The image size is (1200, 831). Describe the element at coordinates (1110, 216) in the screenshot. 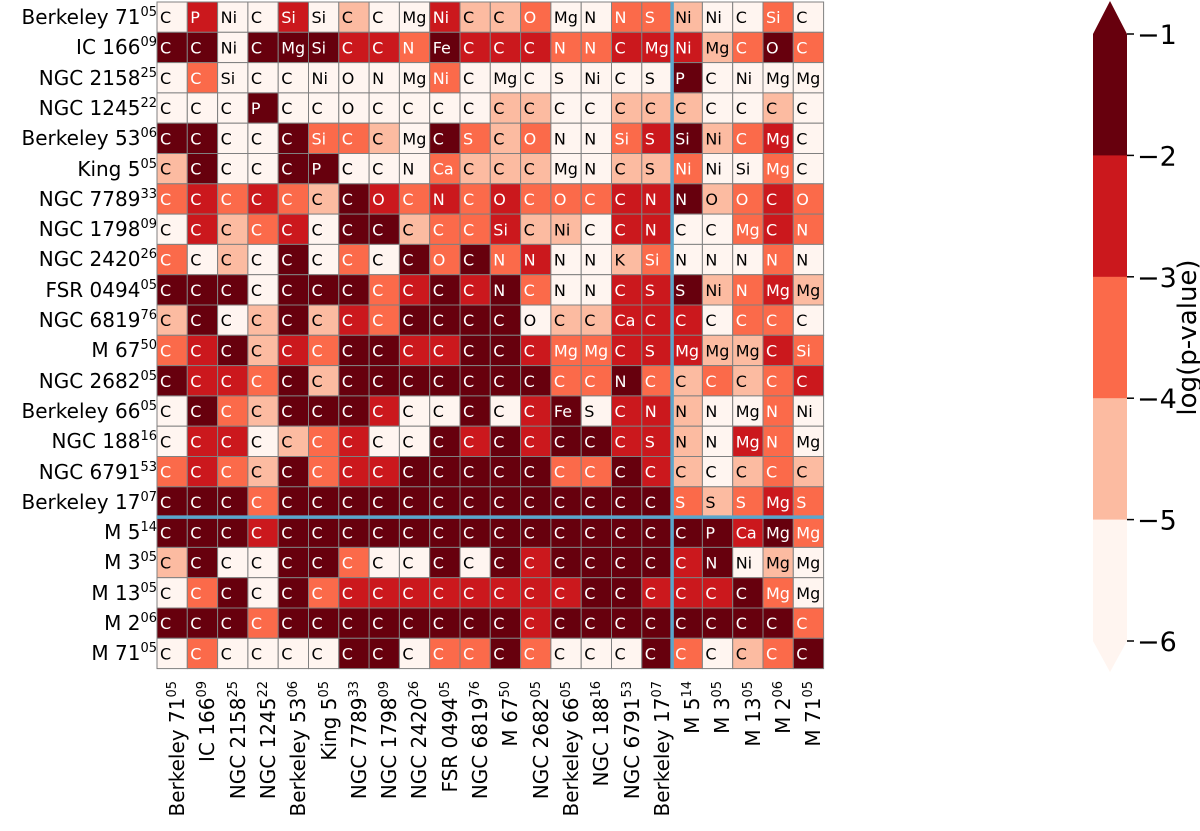

I see `colorbar-segment` at that location.